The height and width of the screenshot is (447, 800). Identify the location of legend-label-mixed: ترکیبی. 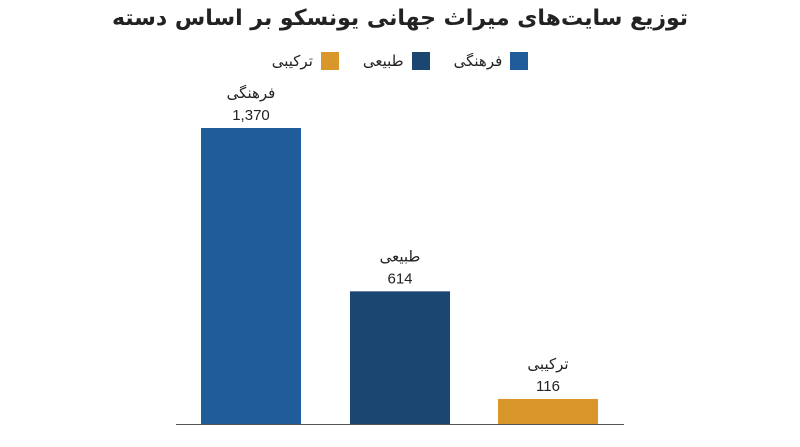
(292, 61).